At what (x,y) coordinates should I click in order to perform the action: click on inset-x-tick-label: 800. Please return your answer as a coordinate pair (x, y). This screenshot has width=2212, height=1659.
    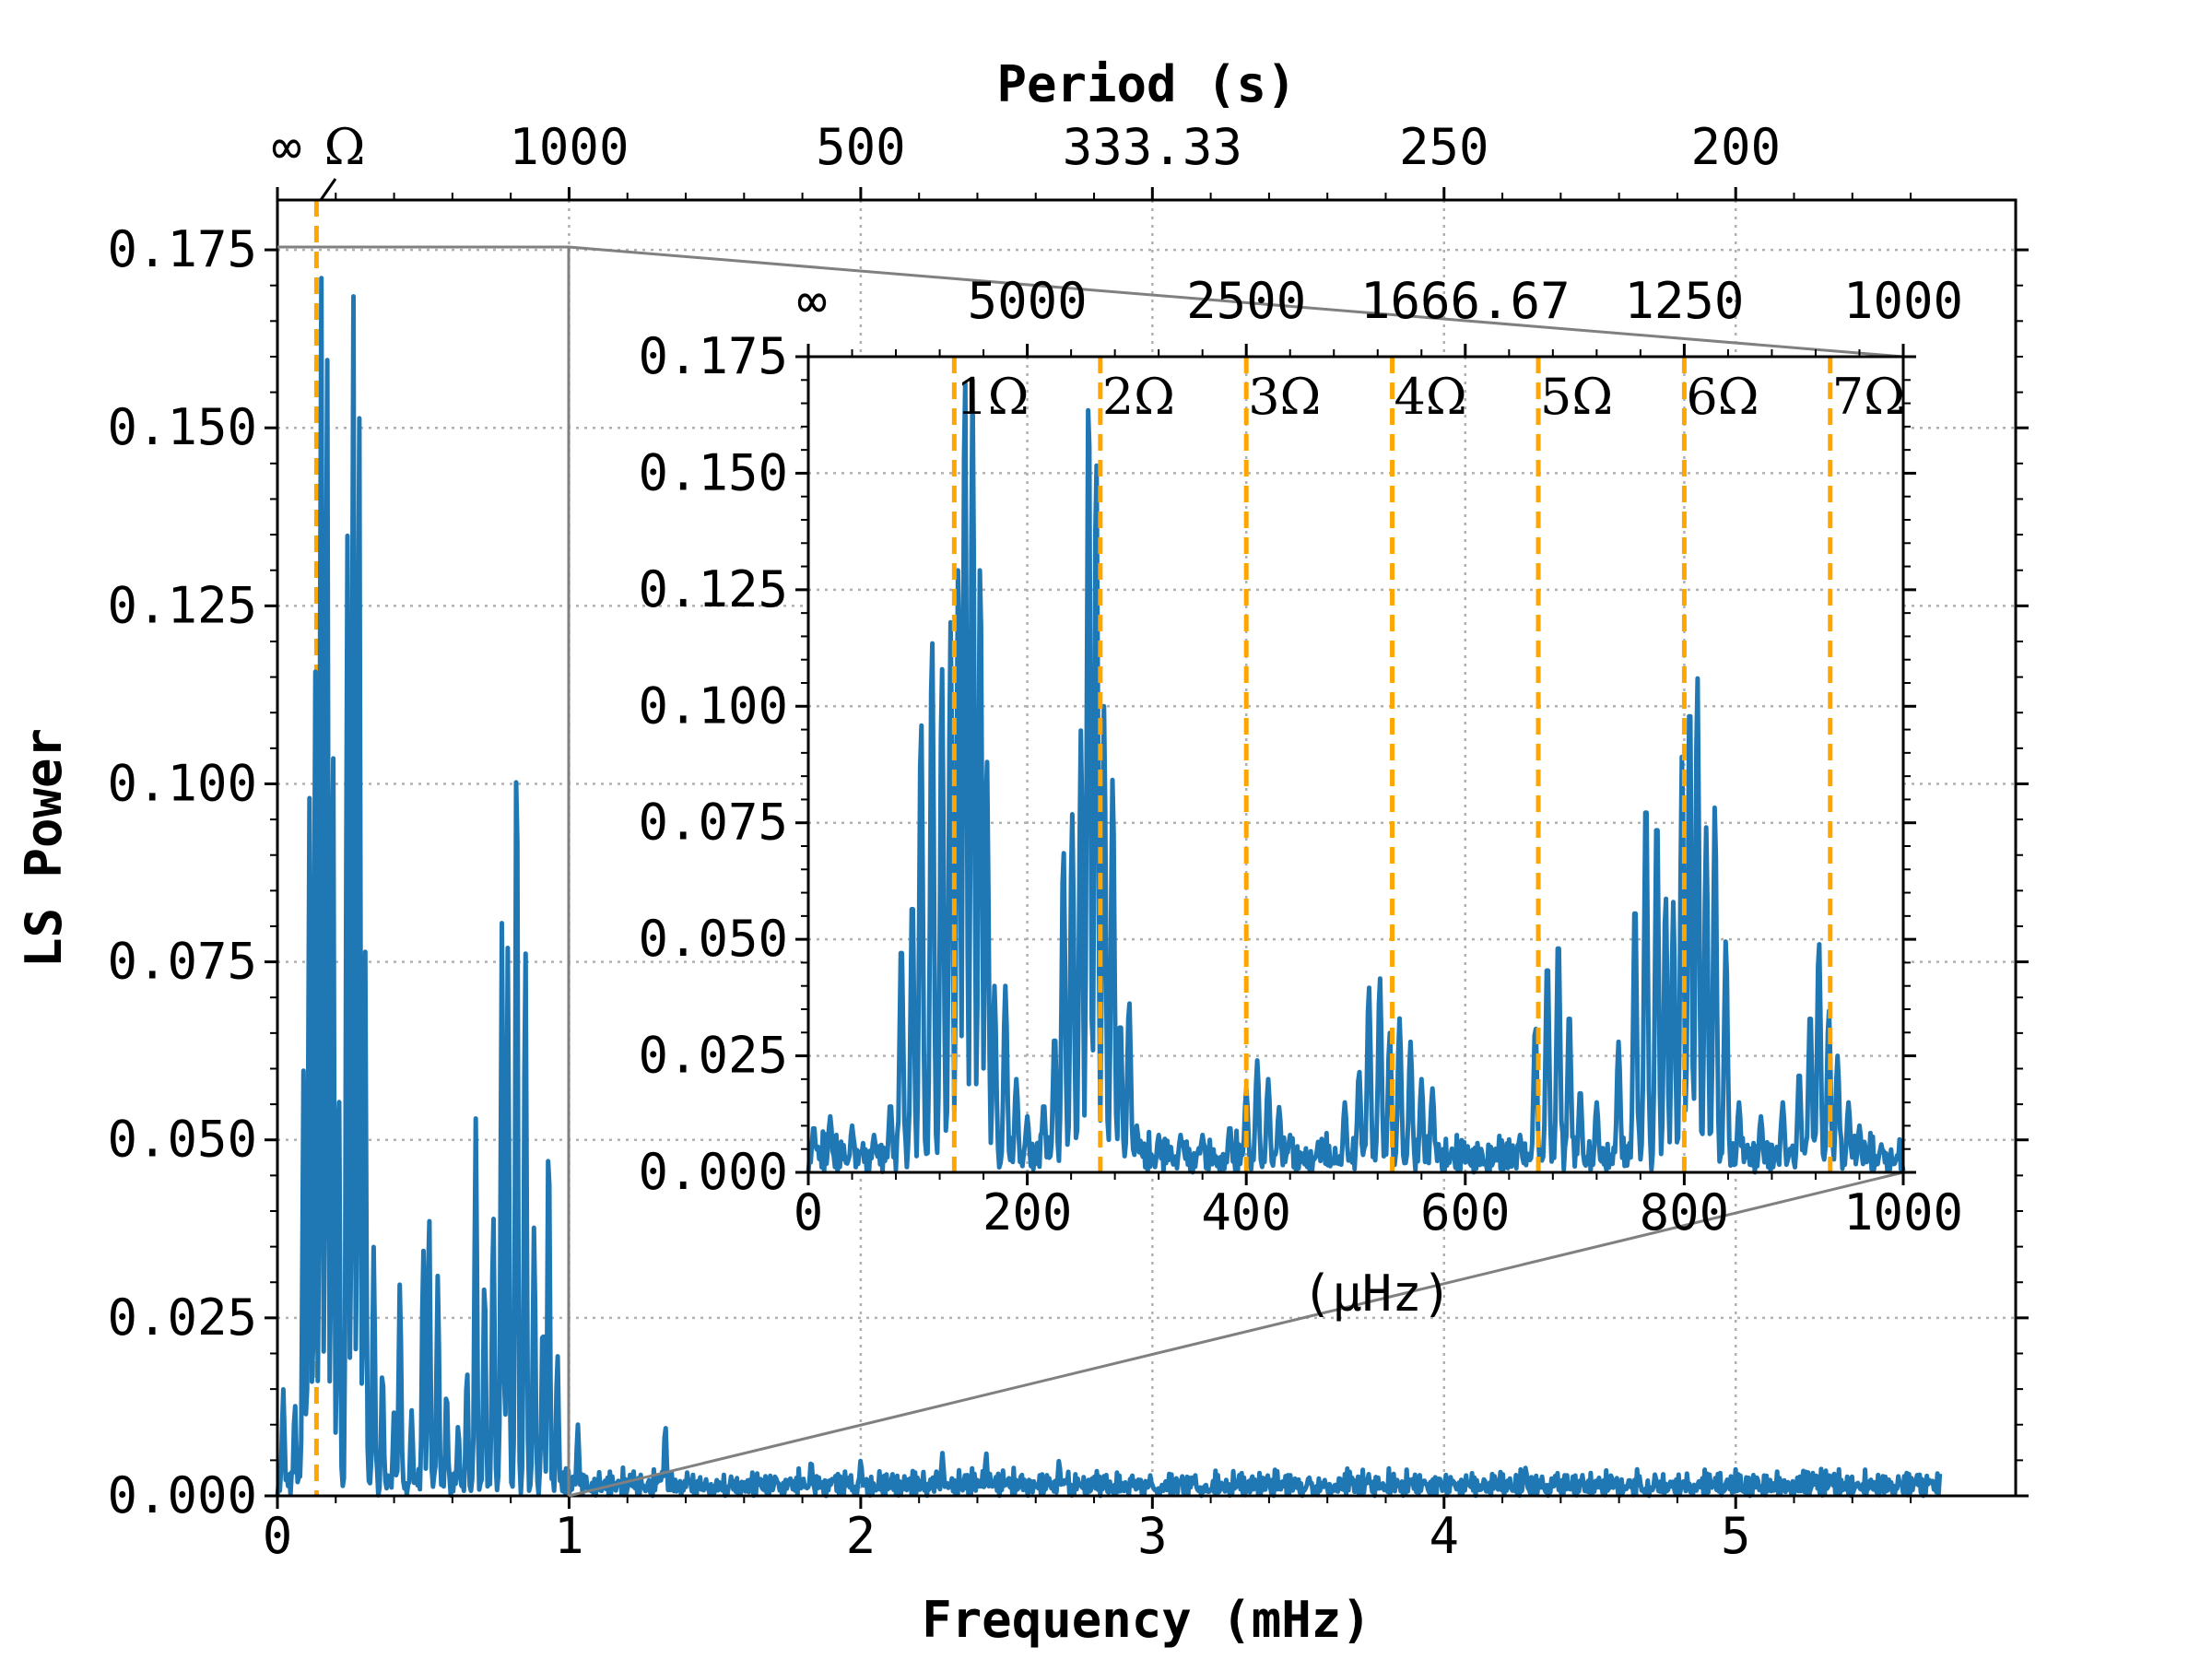
    Looking at the image, I should click on (1685, 1212).